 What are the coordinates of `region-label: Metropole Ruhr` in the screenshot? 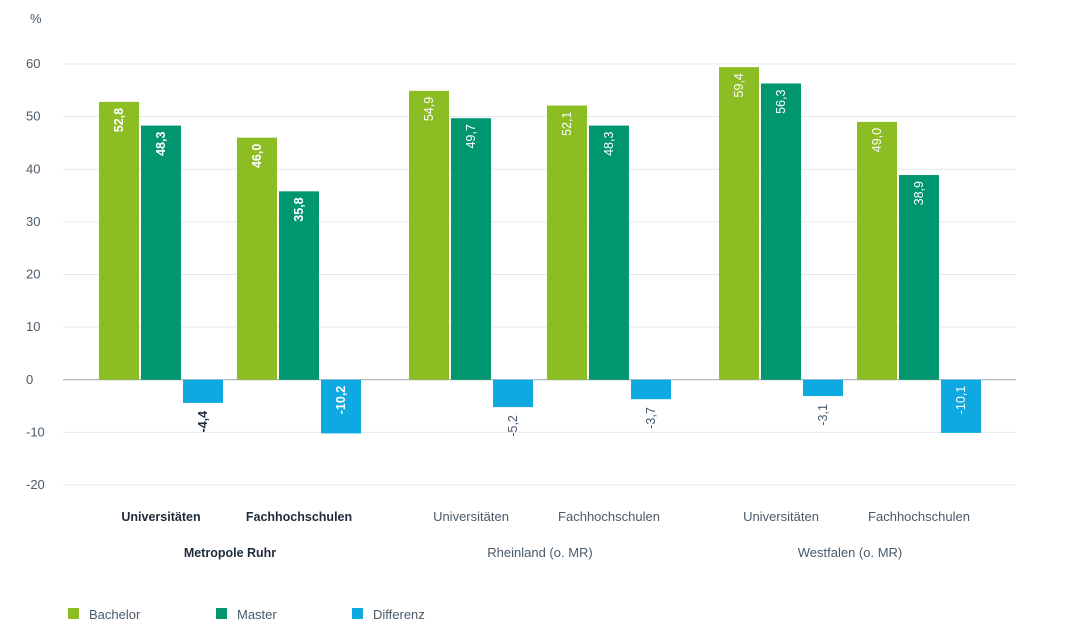 It's located at (230, 553).